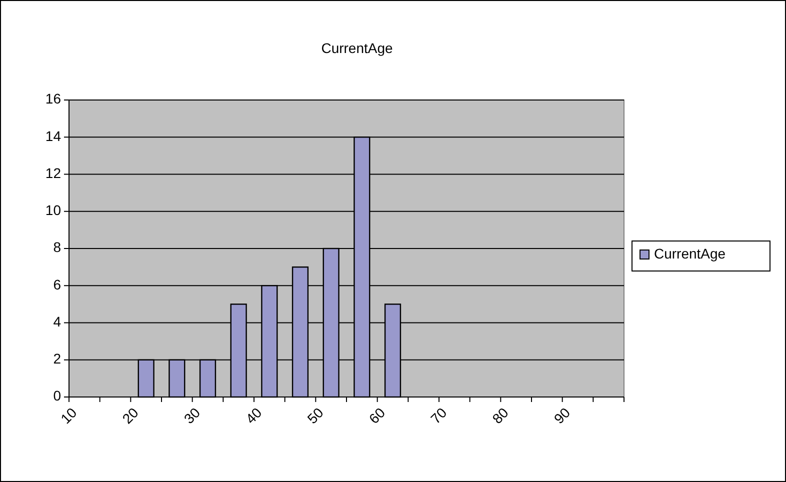 This screenshot has width=786, height=482. What do you see at coordinates (57, 321) in the screenshot?
I see `y-tick-label: 4` at bounding box center [57, 321].